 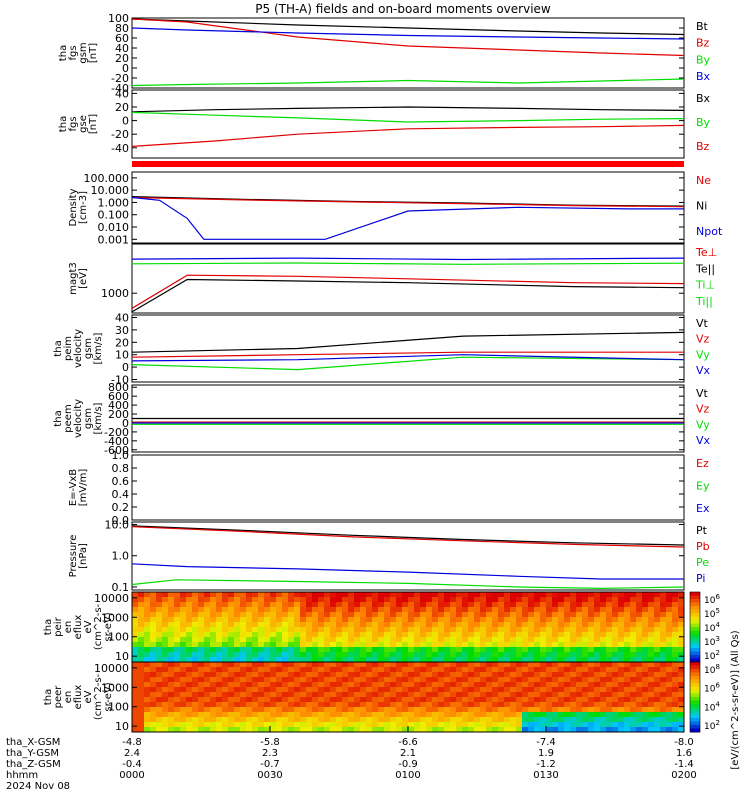 I want to click on series-line-Vx, so click(x=408, y=358).